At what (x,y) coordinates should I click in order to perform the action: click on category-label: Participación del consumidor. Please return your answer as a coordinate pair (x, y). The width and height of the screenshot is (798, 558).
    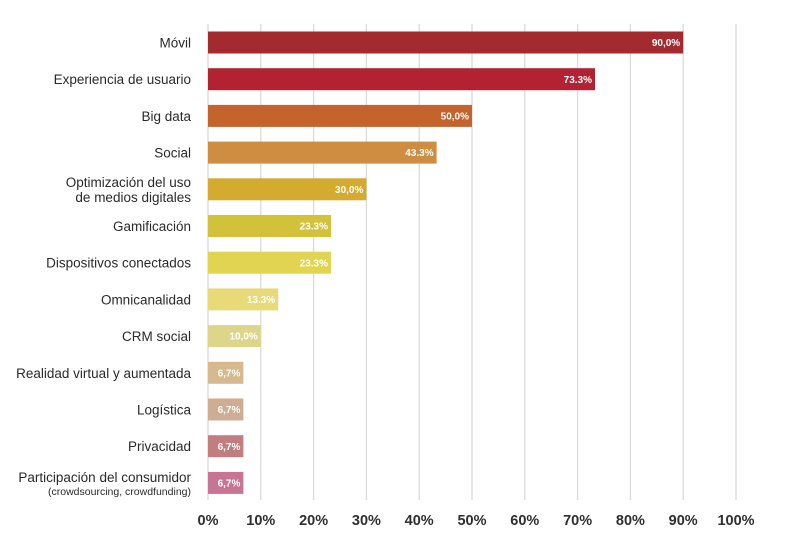
    Looking at the image, I should click on (104, 477).